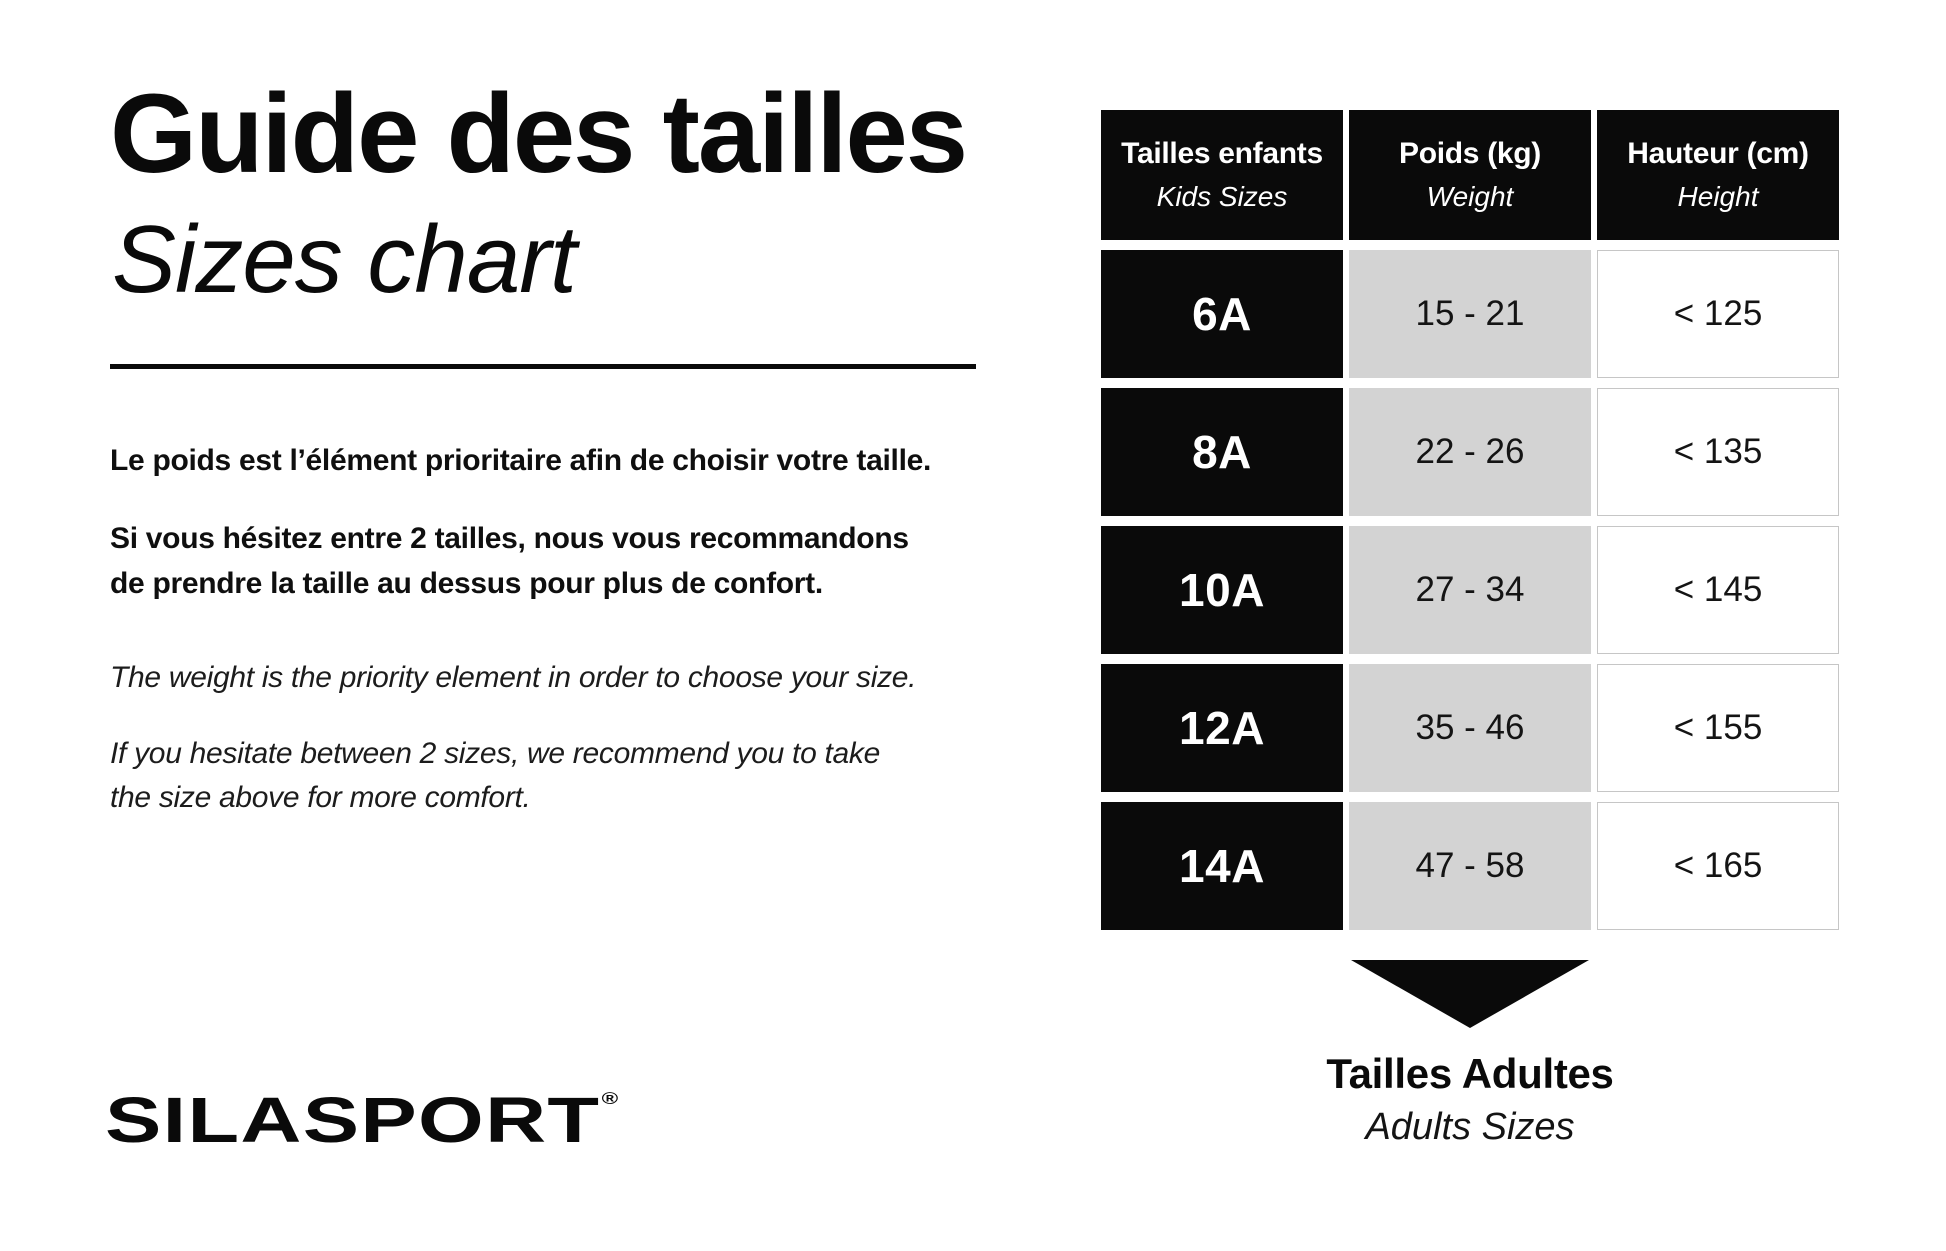  I want to click on column-header-sizes-fr: Tailles enfants, so click(1222, 153).